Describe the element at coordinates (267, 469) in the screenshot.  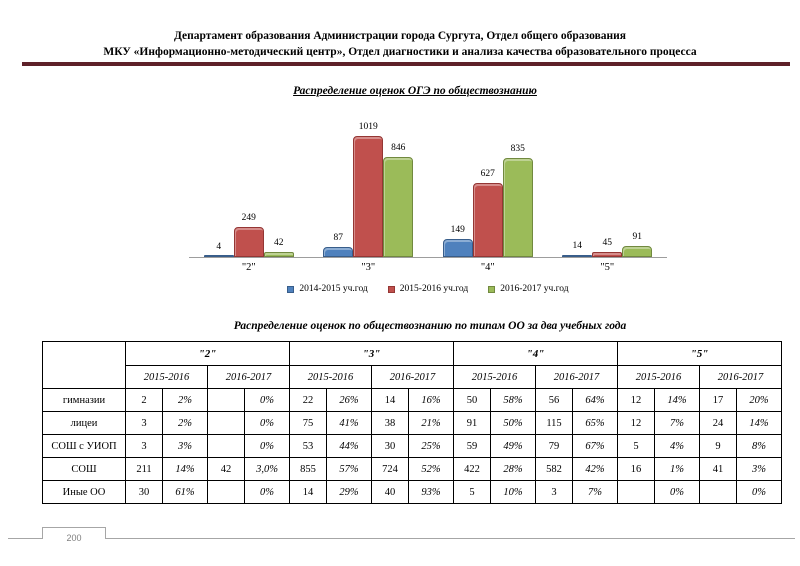
I see `percent-cell: 3,0%` at that location.